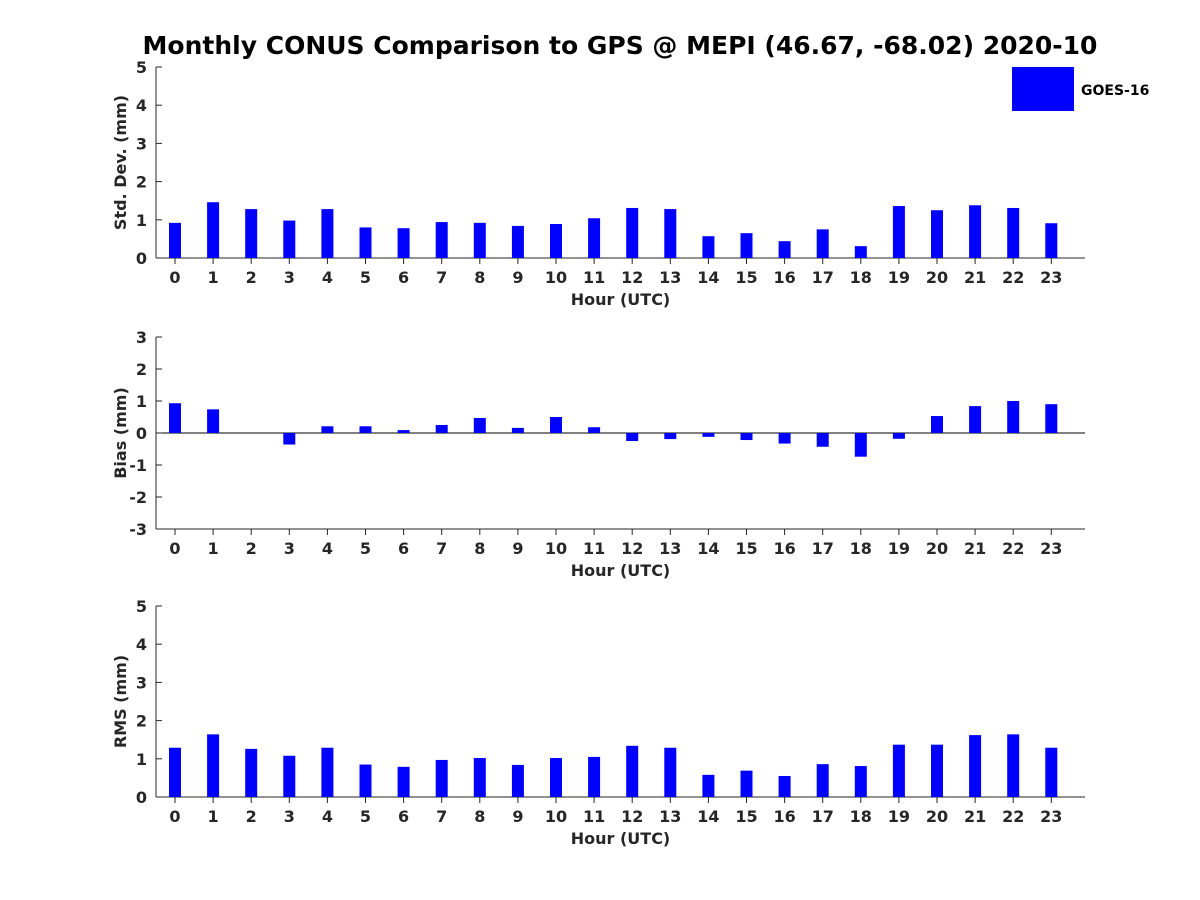 This screenshot has width=1200, height=900. What do you see at coordinates (138, 497) in the screenshot?
I see `y-tick-label: -2` at bounding box center [138, 497].